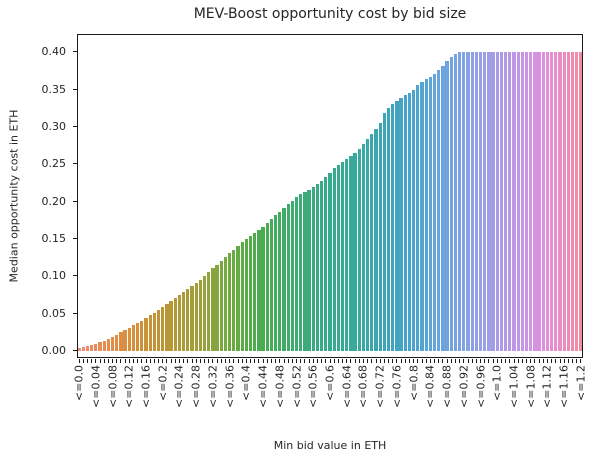  What do you see at coordinates (297, 386) in the screenshot?
I see `x-tick-label: <=0.52` at bounding box center [297, 386].